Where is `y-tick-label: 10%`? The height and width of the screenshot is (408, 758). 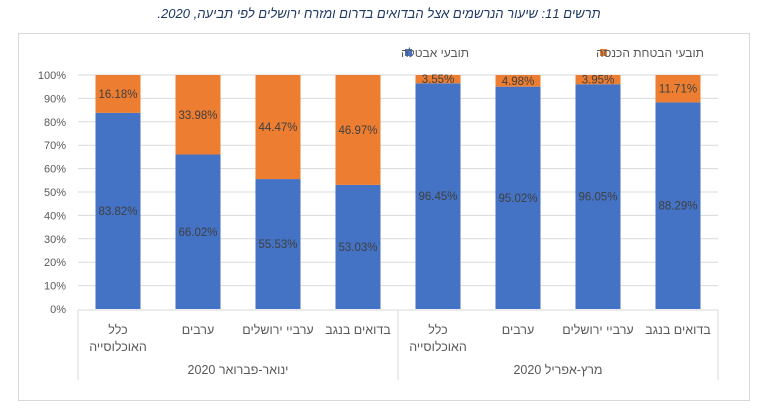
y-tick-label: 10% is located at coordinates (55, 287).